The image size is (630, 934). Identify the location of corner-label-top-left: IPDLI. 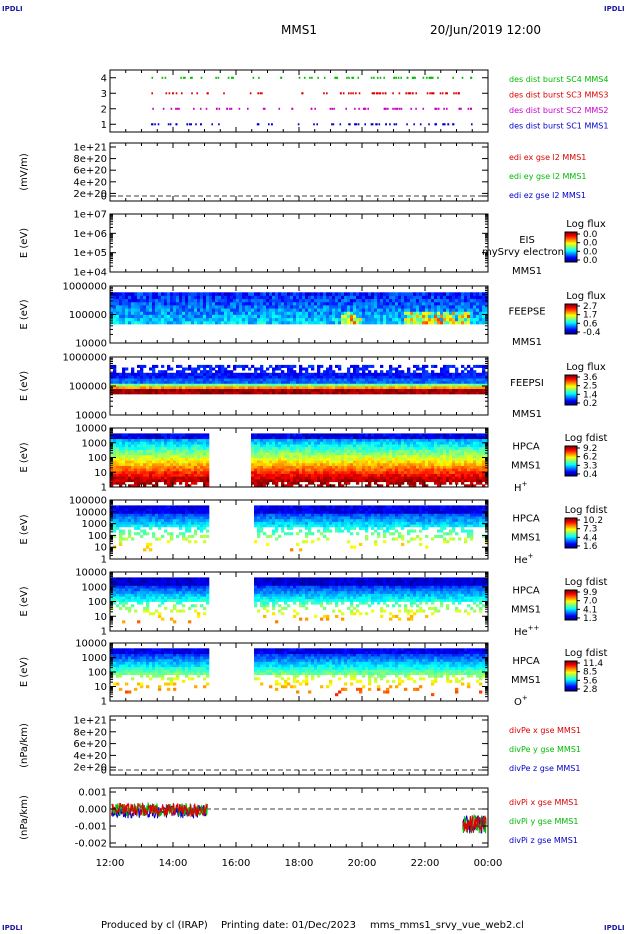
(12, 9).